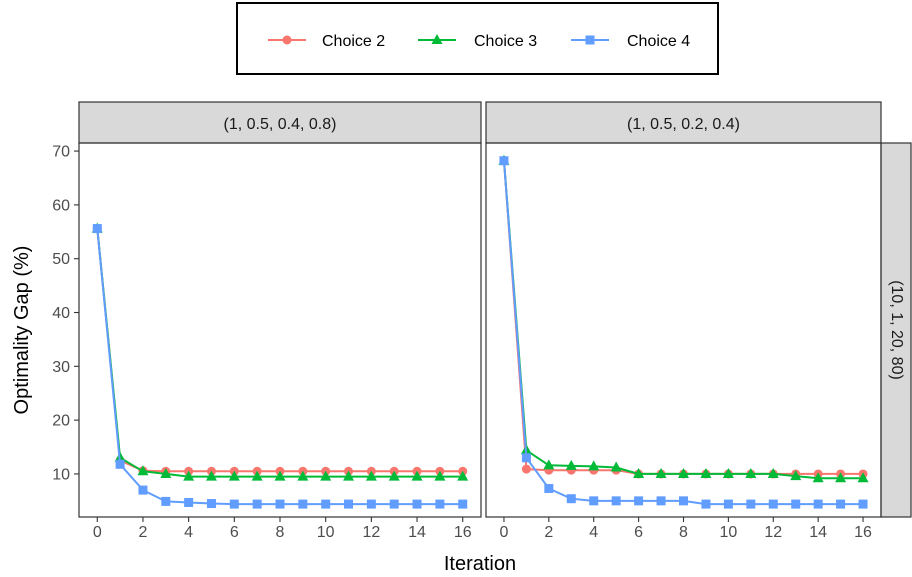  I want to click on y-tick-label: 70, so click(61, 152).